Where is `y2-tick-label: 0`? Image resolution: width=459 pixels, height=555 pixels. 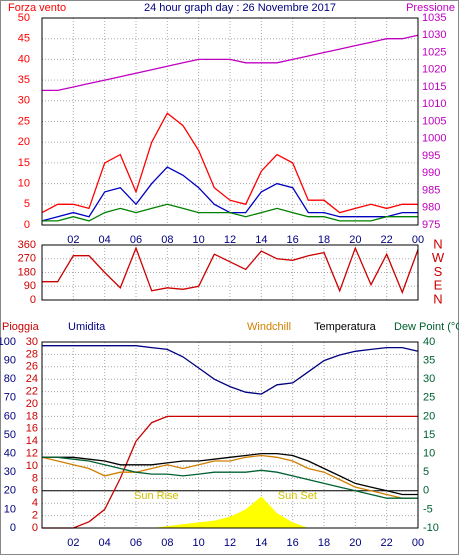 y2-tick-label: 0 is located at coordinates (426, 491).